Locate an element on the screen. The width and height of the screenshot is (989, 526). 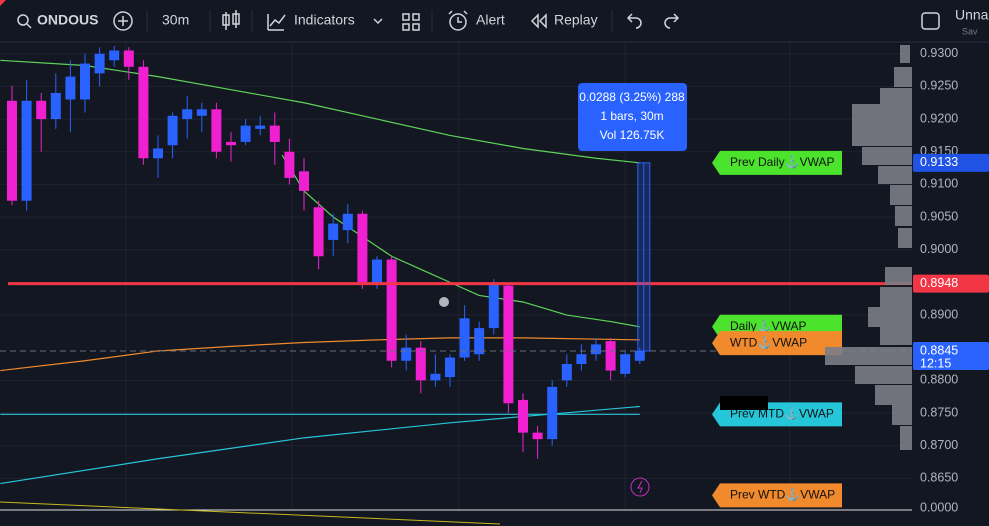
add-symbol-icon is located at coordinates (123, 21).